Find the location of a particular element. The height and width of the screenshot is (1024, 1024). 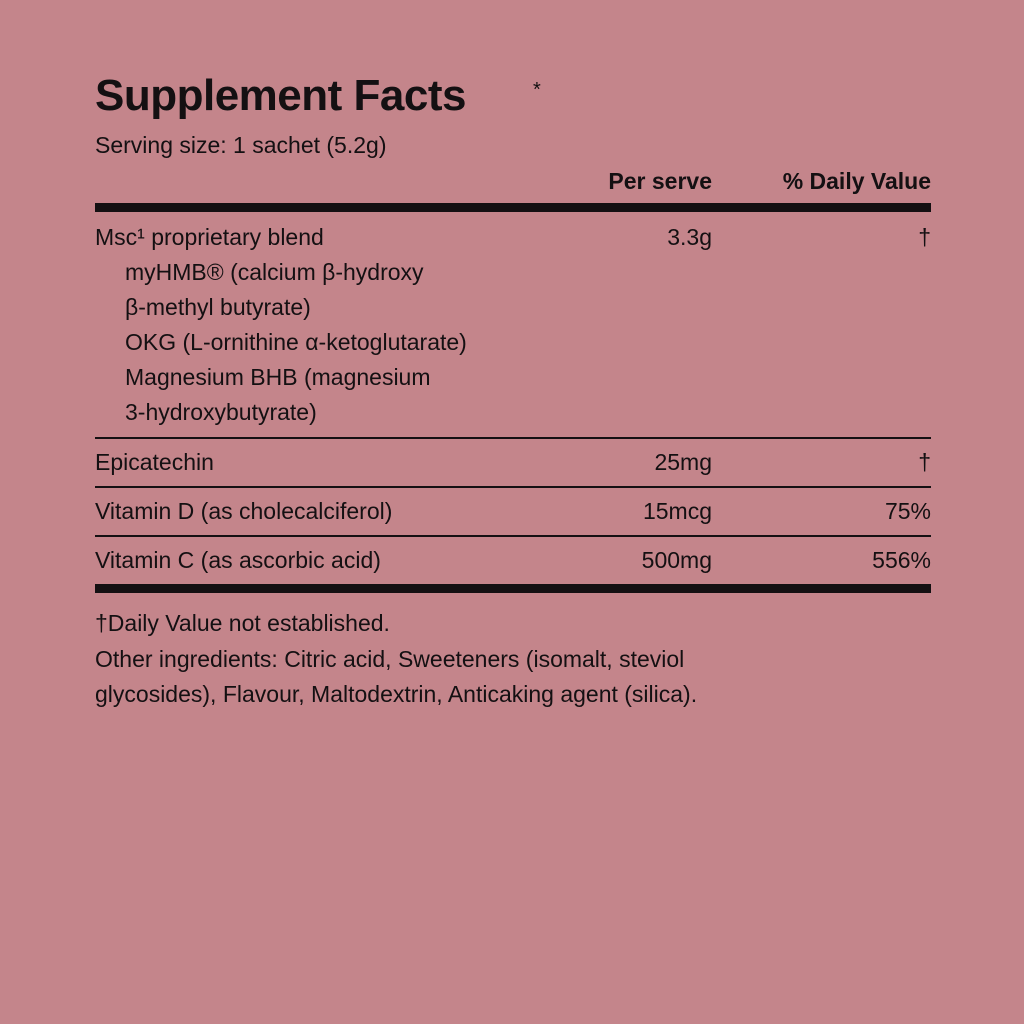

blend-ingredient: β-methyl butyrate) is located at coordinates (218, 307).